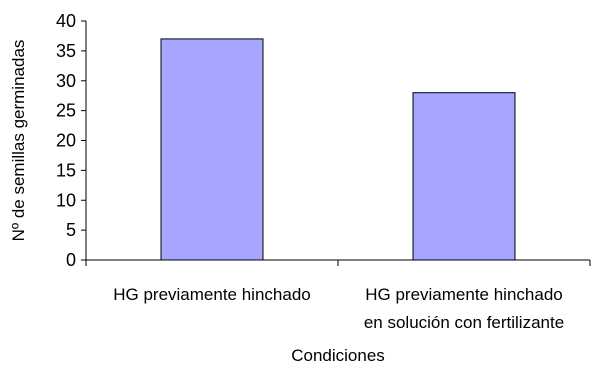 The width and height of the screenshot is (598, 367). Describe the element at coordinates (66, 200) in the screenshot. I see `y-tick-label: 10` at that location.